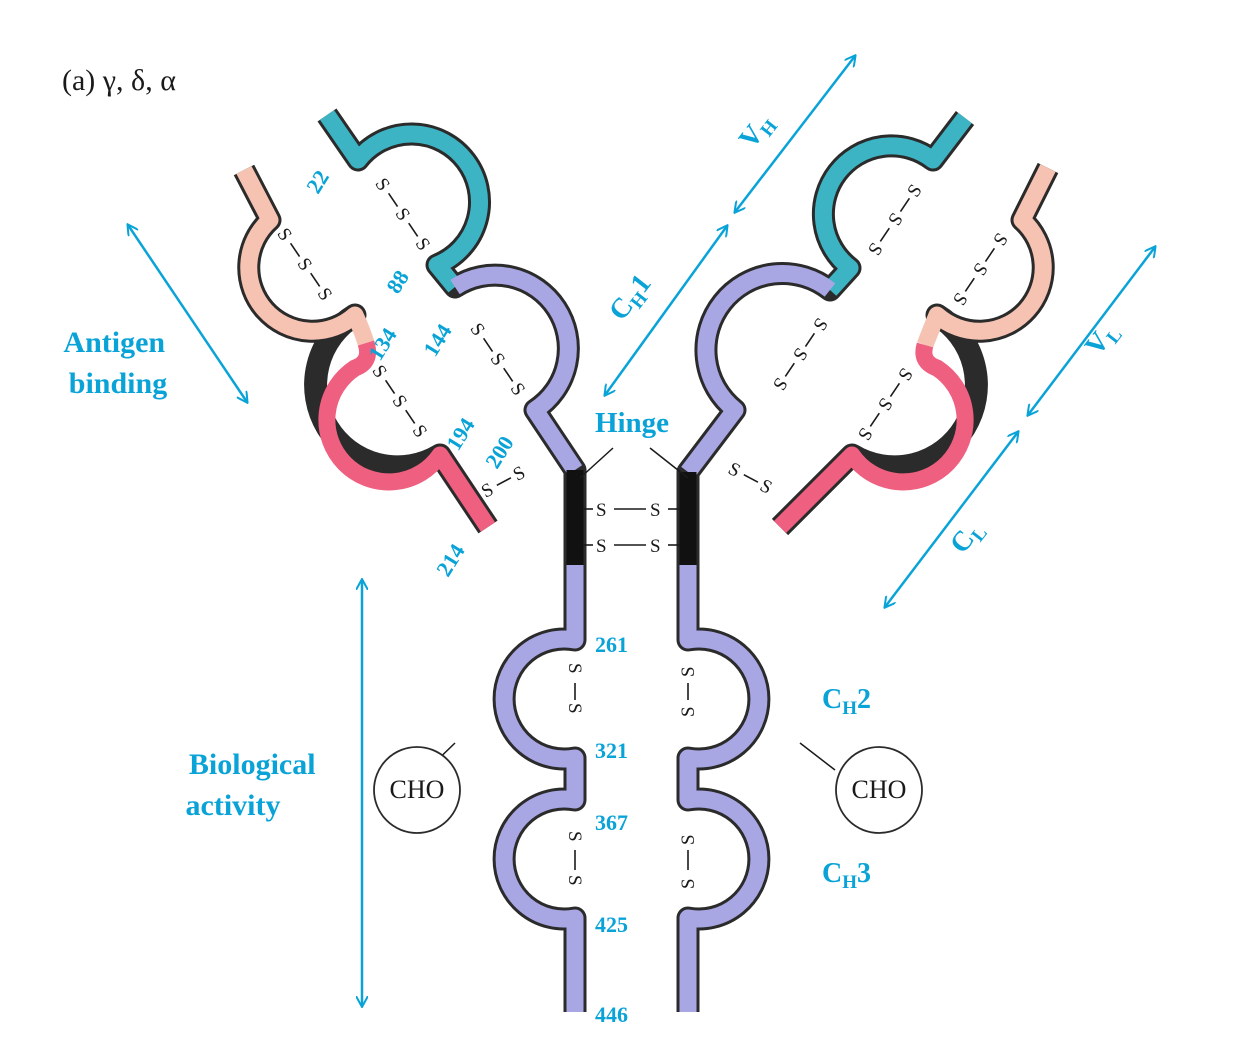 This screenshot has height=1048, width=1239. I want to click on residue-367: 367, so click(611, 822).